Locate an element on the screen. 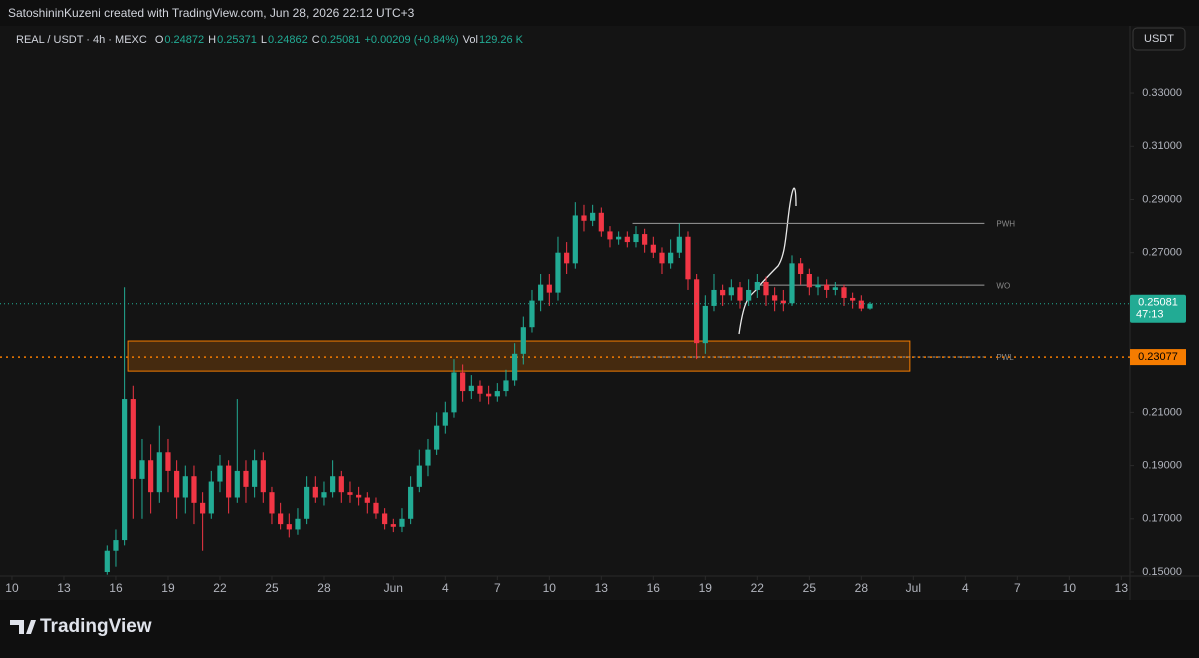  level-label: WO is located at coordinates (1003, 285).